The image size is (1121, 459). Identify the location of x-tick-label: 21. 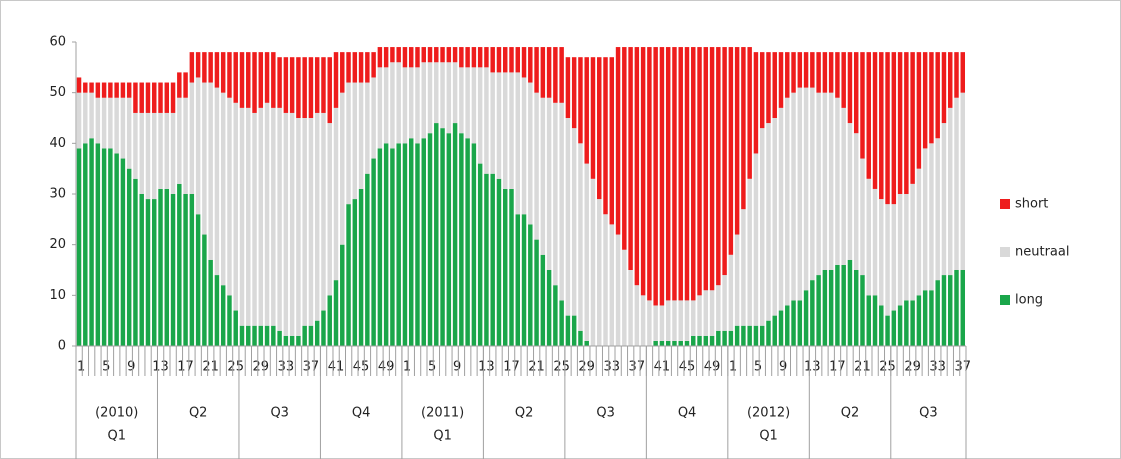
(210, 367).